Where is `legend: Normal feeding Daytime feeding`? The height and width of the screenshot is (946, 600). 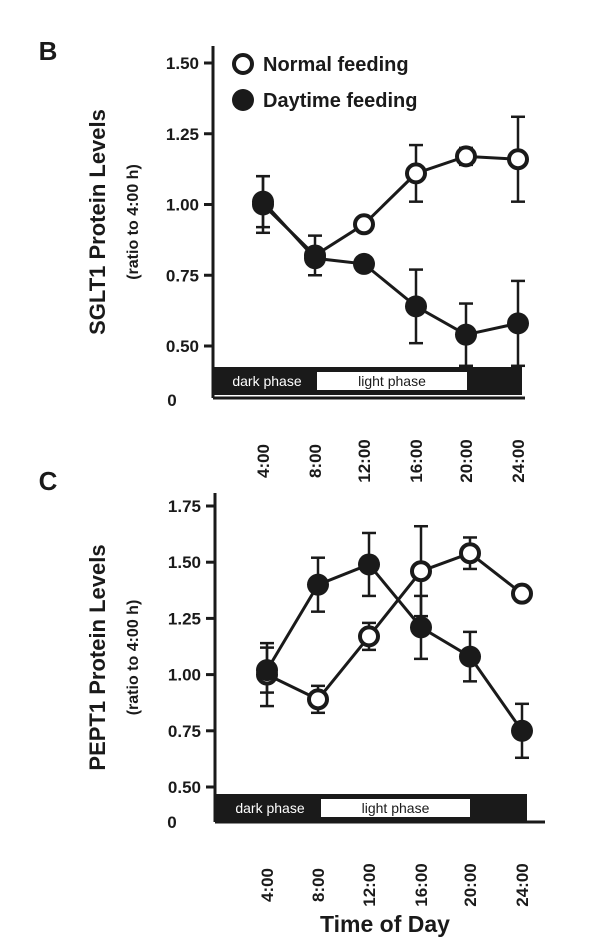 legend: Normal feeding Daytime feeding is located at coordinates (324, 82).